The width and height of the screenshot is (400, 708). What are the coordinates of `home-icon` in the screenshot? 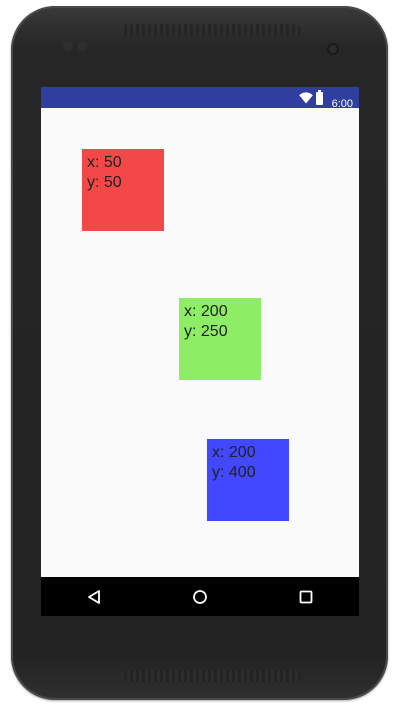 It's located at (200, 596).